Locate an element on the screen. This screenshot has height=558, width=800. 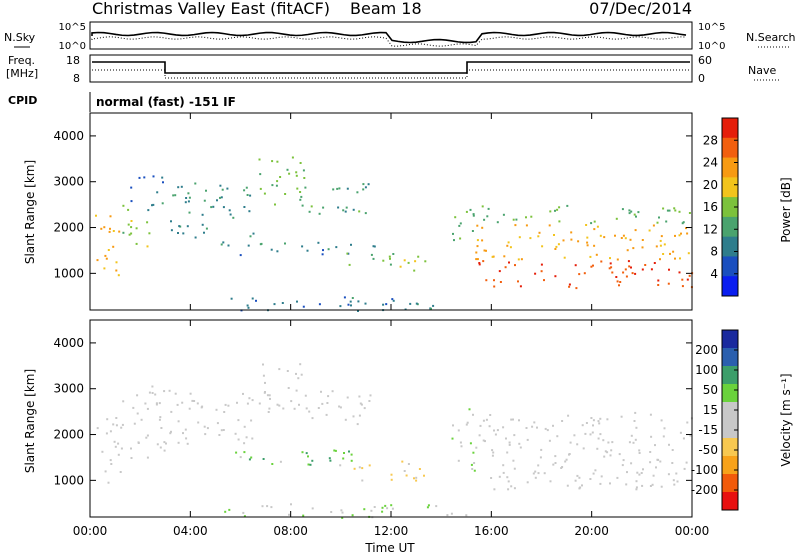
velocity-ylabel: Slant Range [km] is located at coordinates (30, 421).